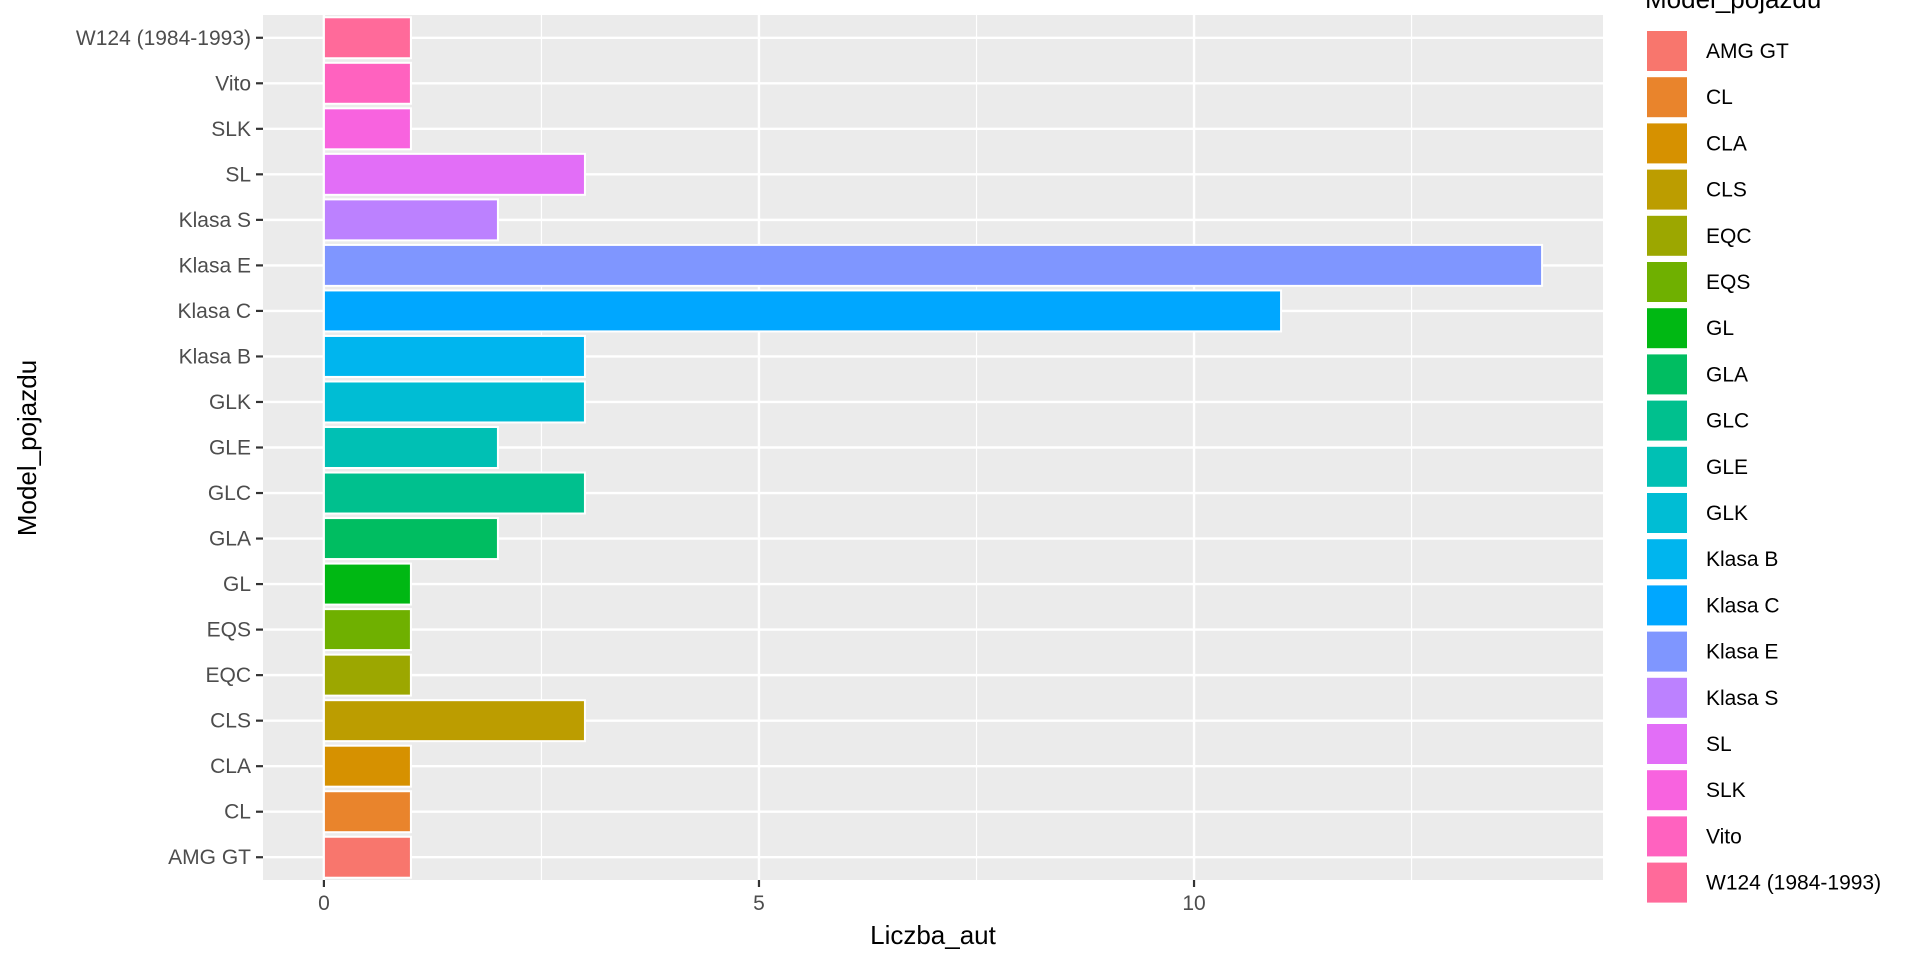 The image size is (1920, 960). What do you see at coordinates (1726, 790) in the screenshot?
I see `legend-label: SLK` at bounding box center [1726, 790].